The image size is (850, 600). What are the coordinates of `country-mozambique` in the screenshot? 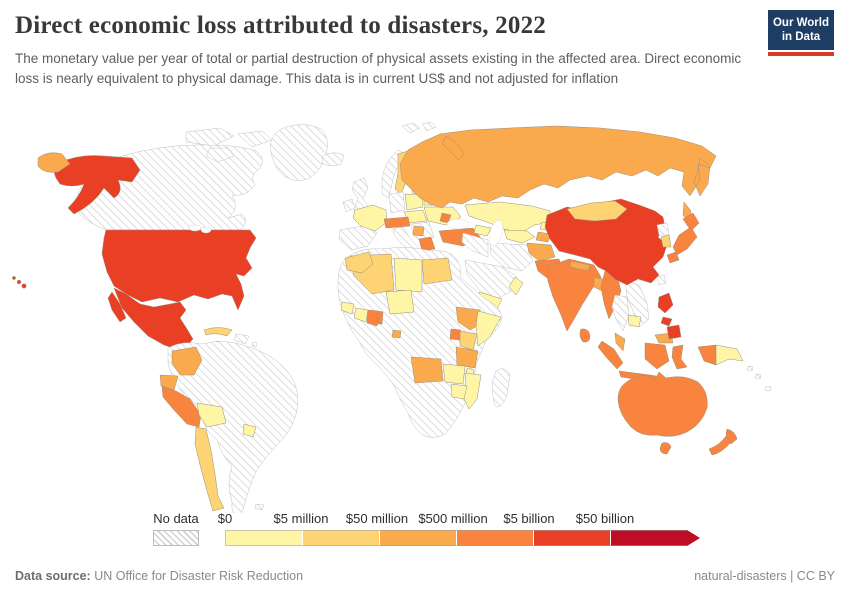 It's located at (472, 391).